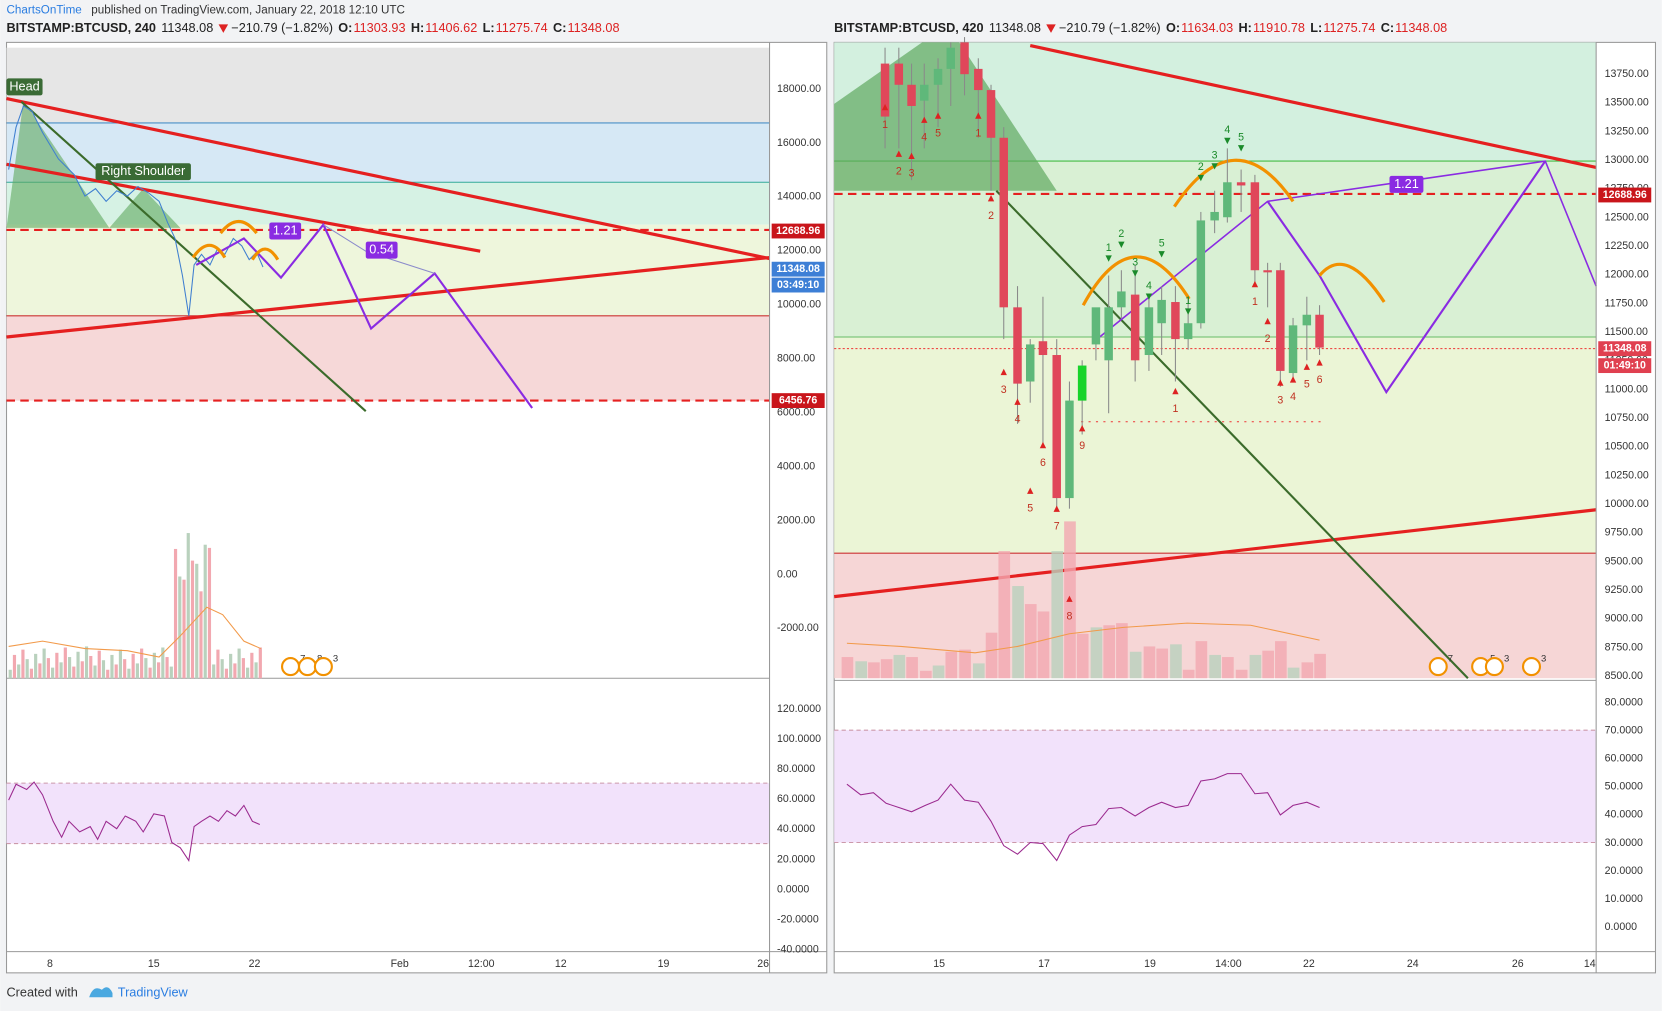 The image size is (1662, 1011). I want to click on price-tick-label: 16000.00, so click(799, 143).